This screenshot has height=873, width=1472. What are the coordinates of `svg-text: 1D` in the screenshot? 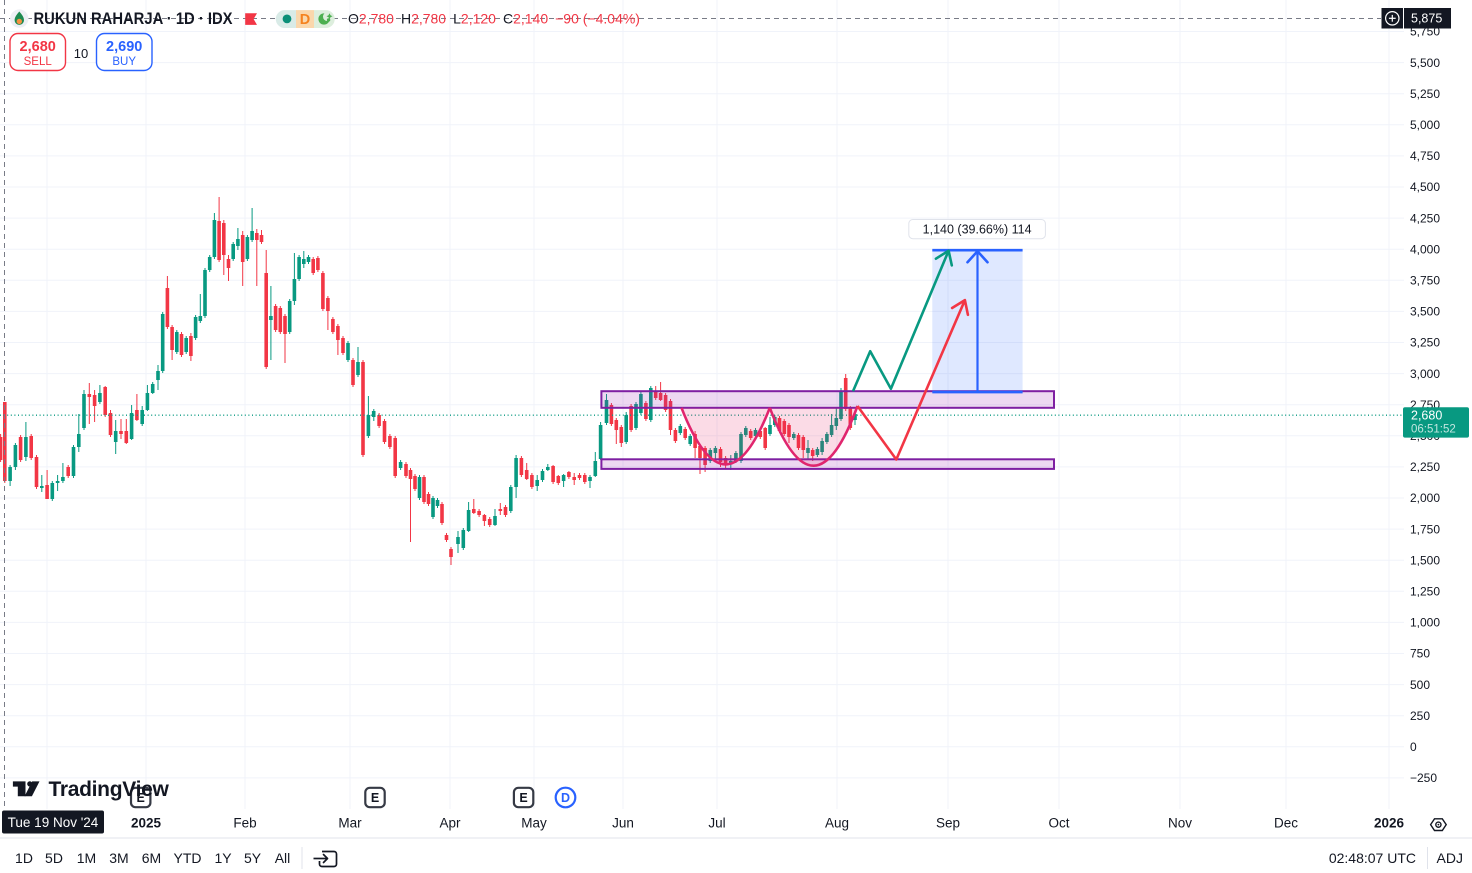 It's located at (24, 858).